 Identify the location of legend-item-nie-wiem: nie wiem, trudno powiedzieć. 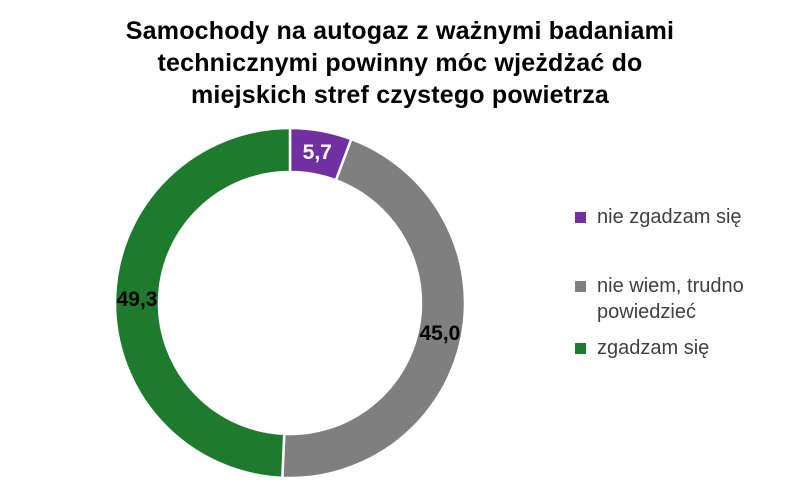
(686, 299).